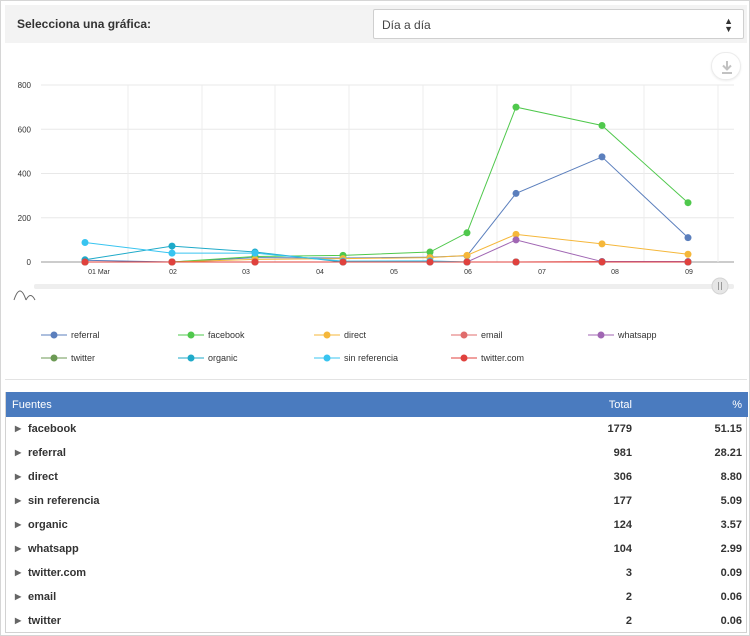  What do you see at coordinates (64, 501) in the screenshot?
I see `row-source-name: sin referencia` at bounding box center [64, 501].